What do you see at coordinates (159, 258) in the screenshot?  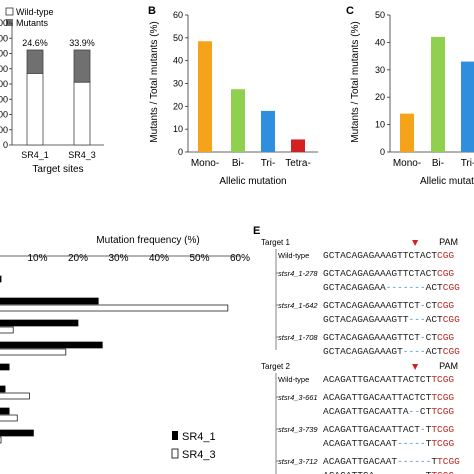 I see `panel-d-x-tick-label: 40%` at bounding box center [159, 258].